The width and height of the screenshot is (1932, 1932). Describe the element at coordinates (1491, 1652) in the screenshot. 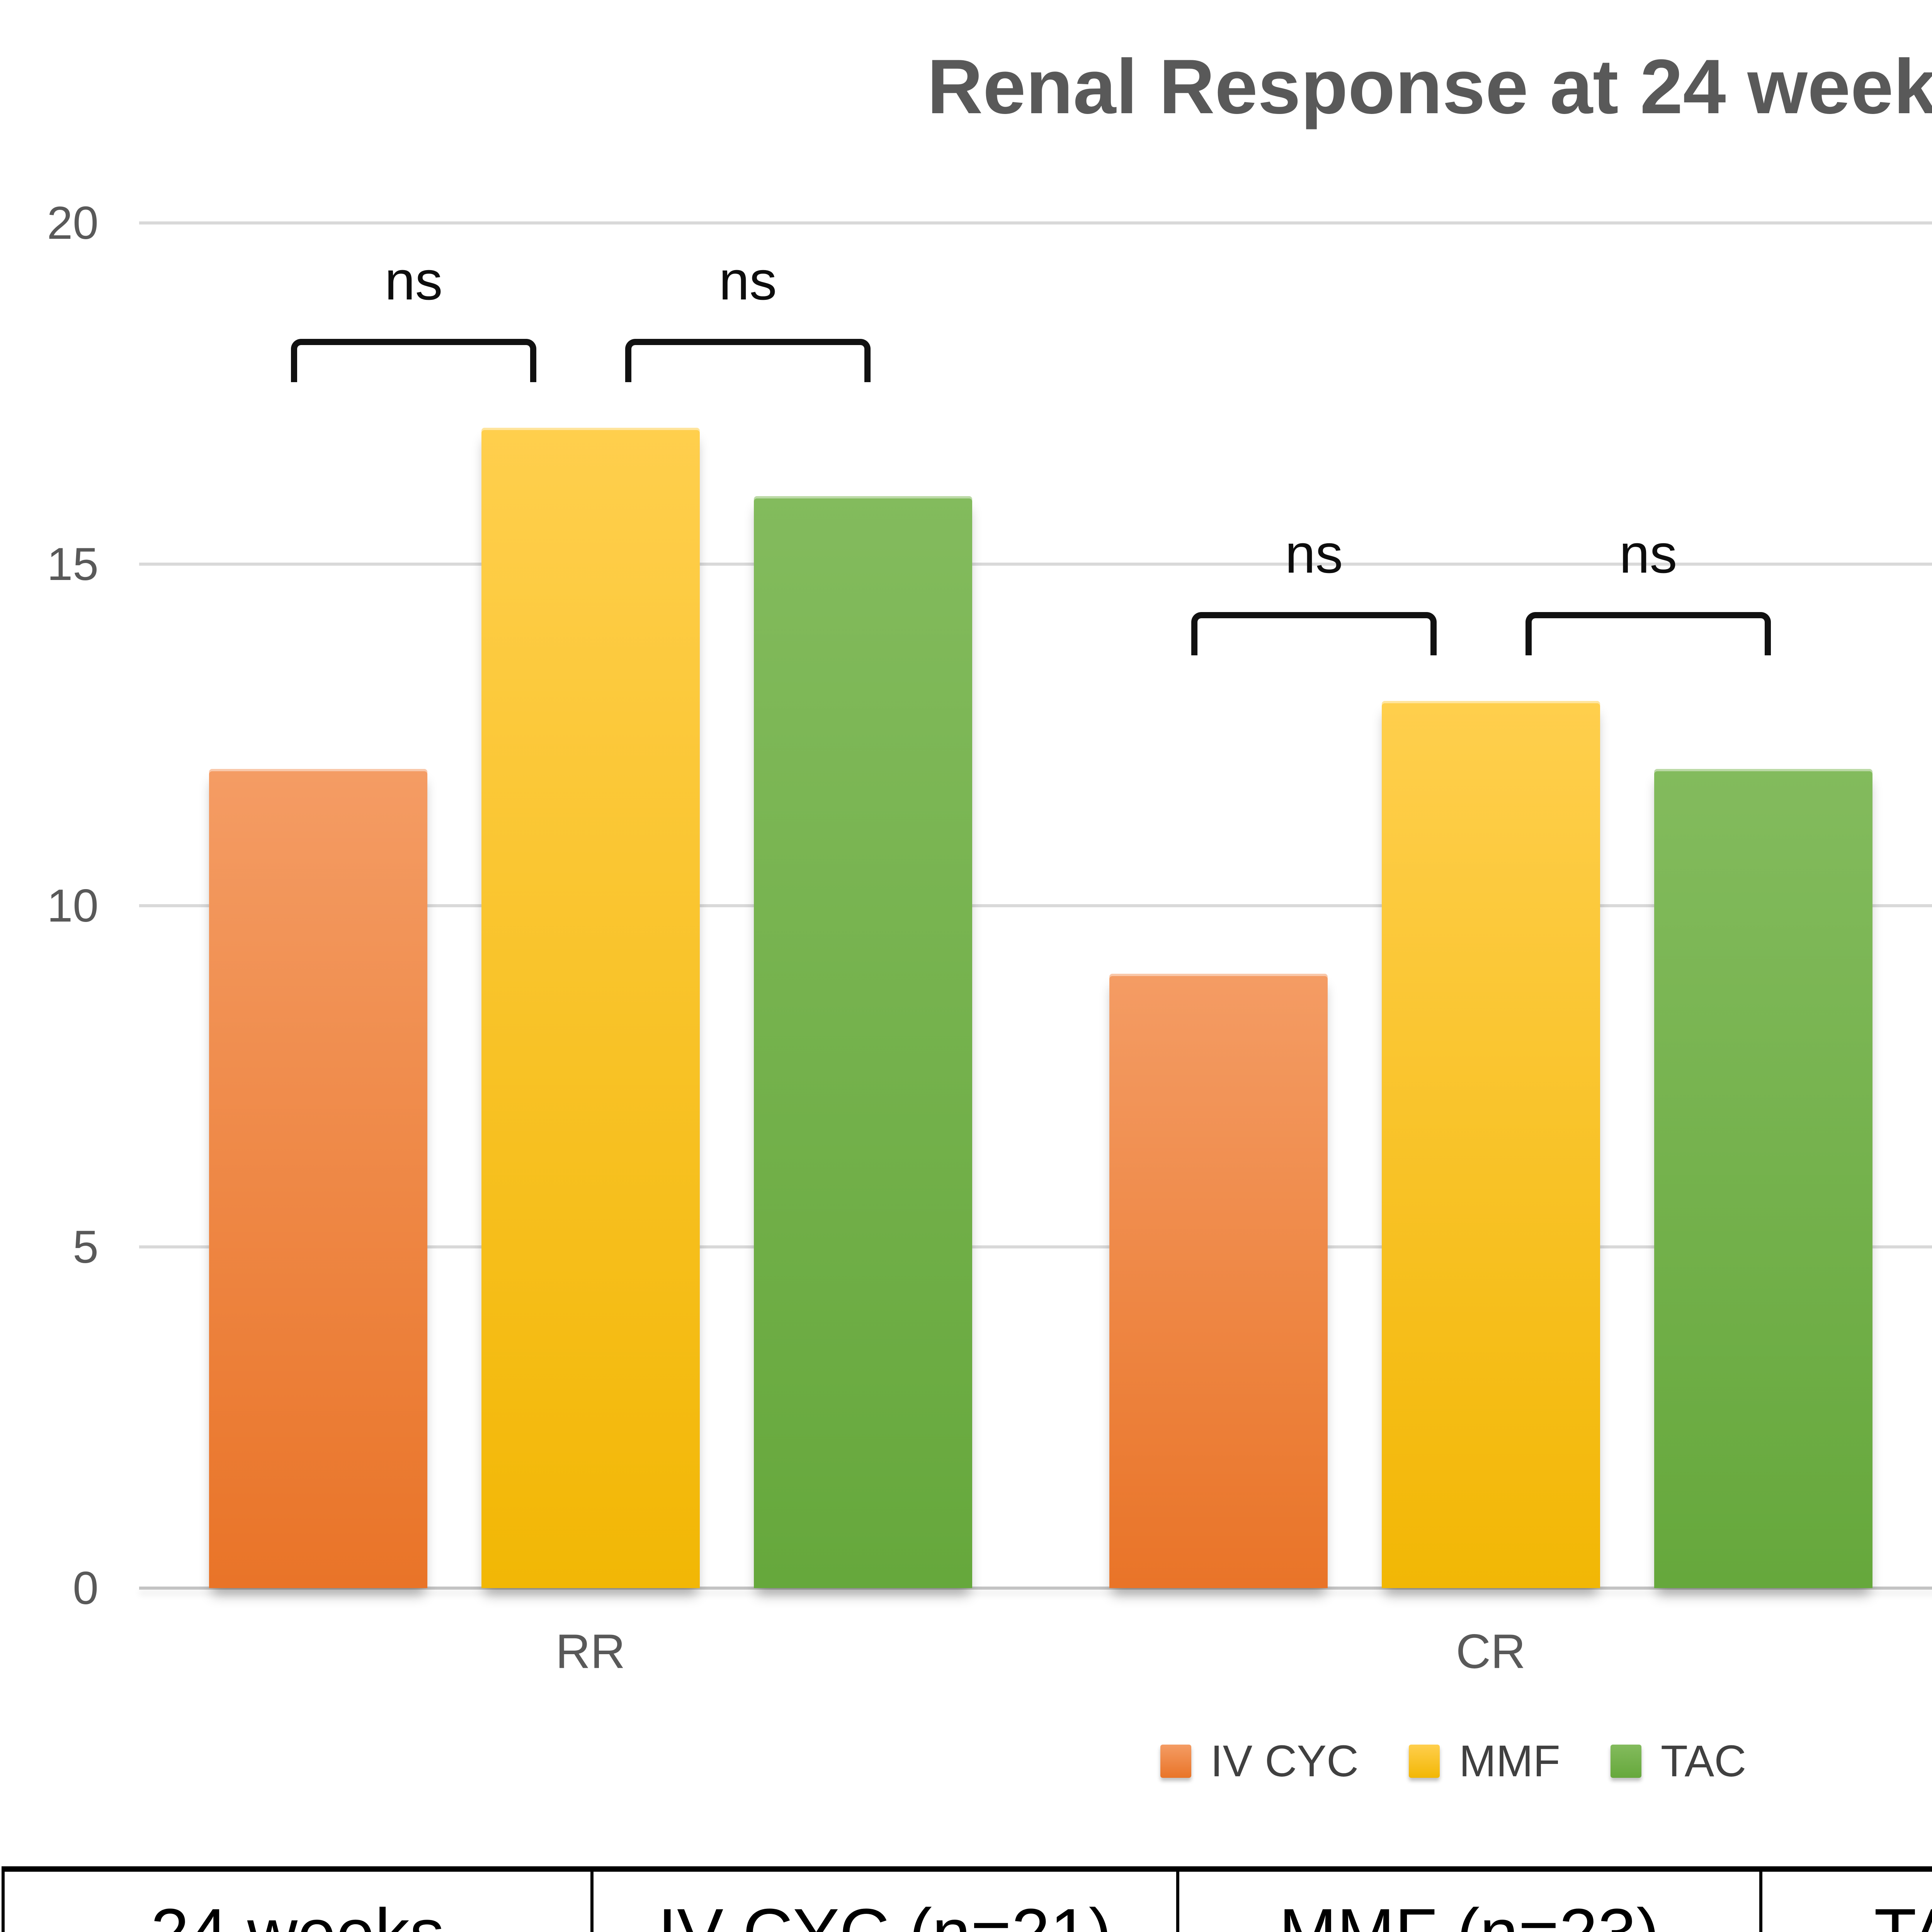

I see `category-label-cr: CR` at that location.